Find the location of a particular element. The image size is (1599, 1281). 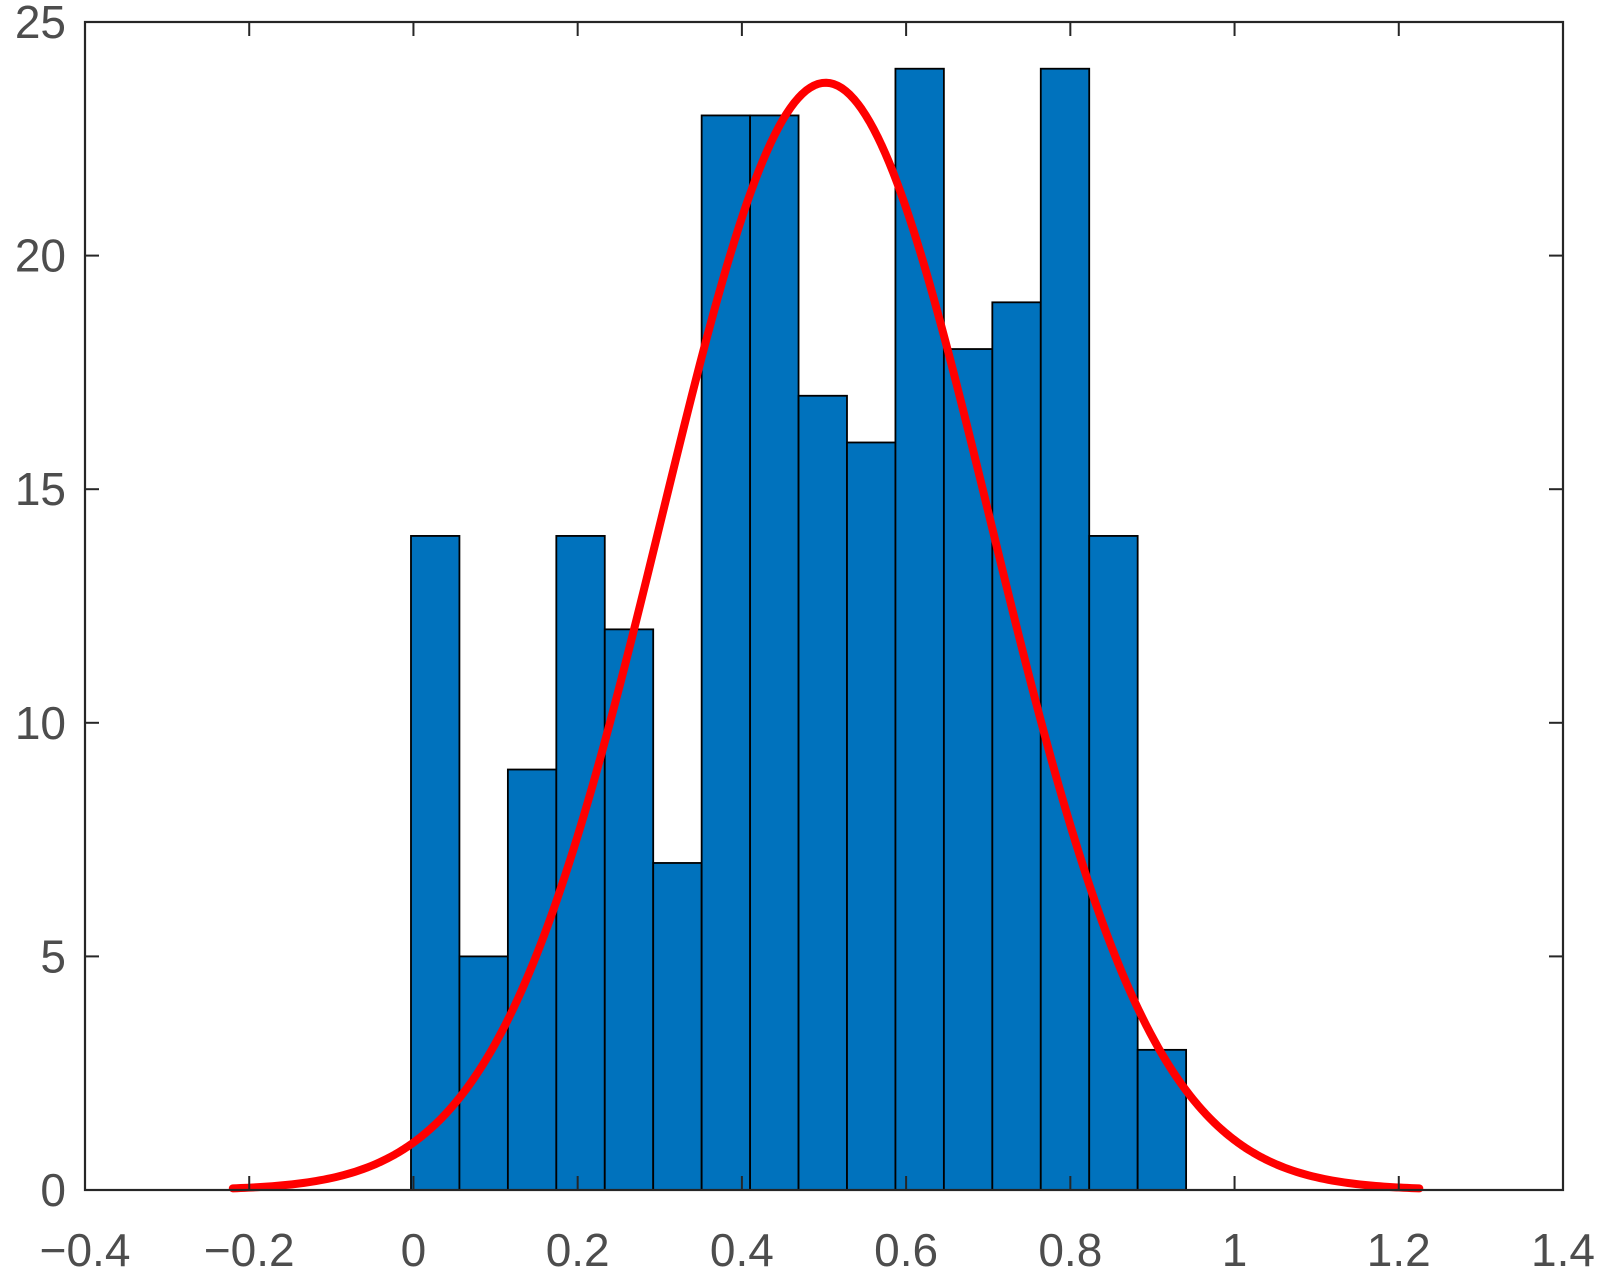

x-tick-label: 0.6 is located at coordinates (906, 1250).